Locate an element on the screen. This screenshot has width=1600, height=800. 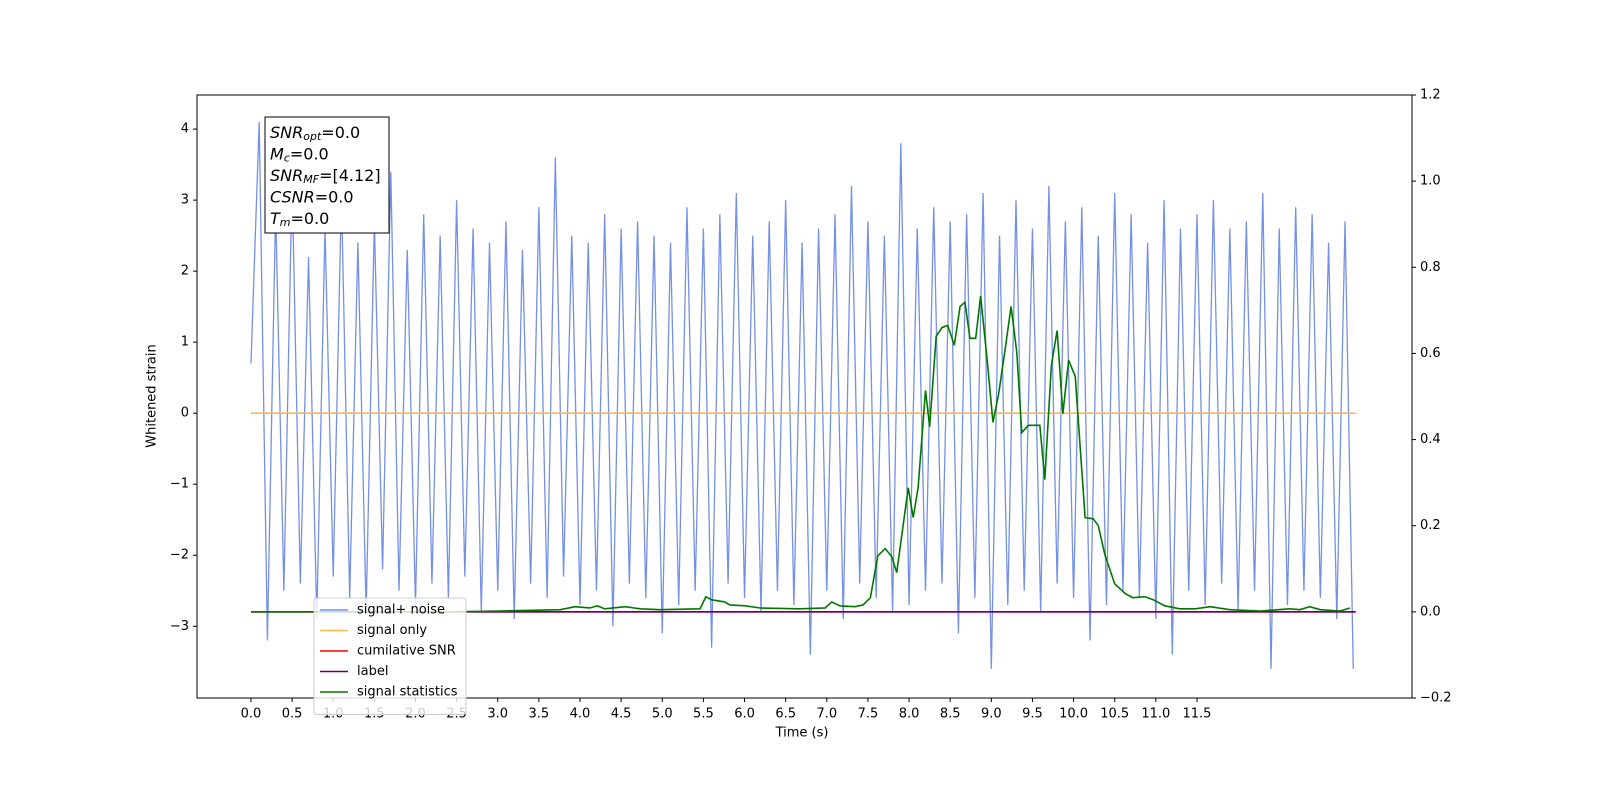
x-tick-label: 4.0 is located at coordinates (580, 714).